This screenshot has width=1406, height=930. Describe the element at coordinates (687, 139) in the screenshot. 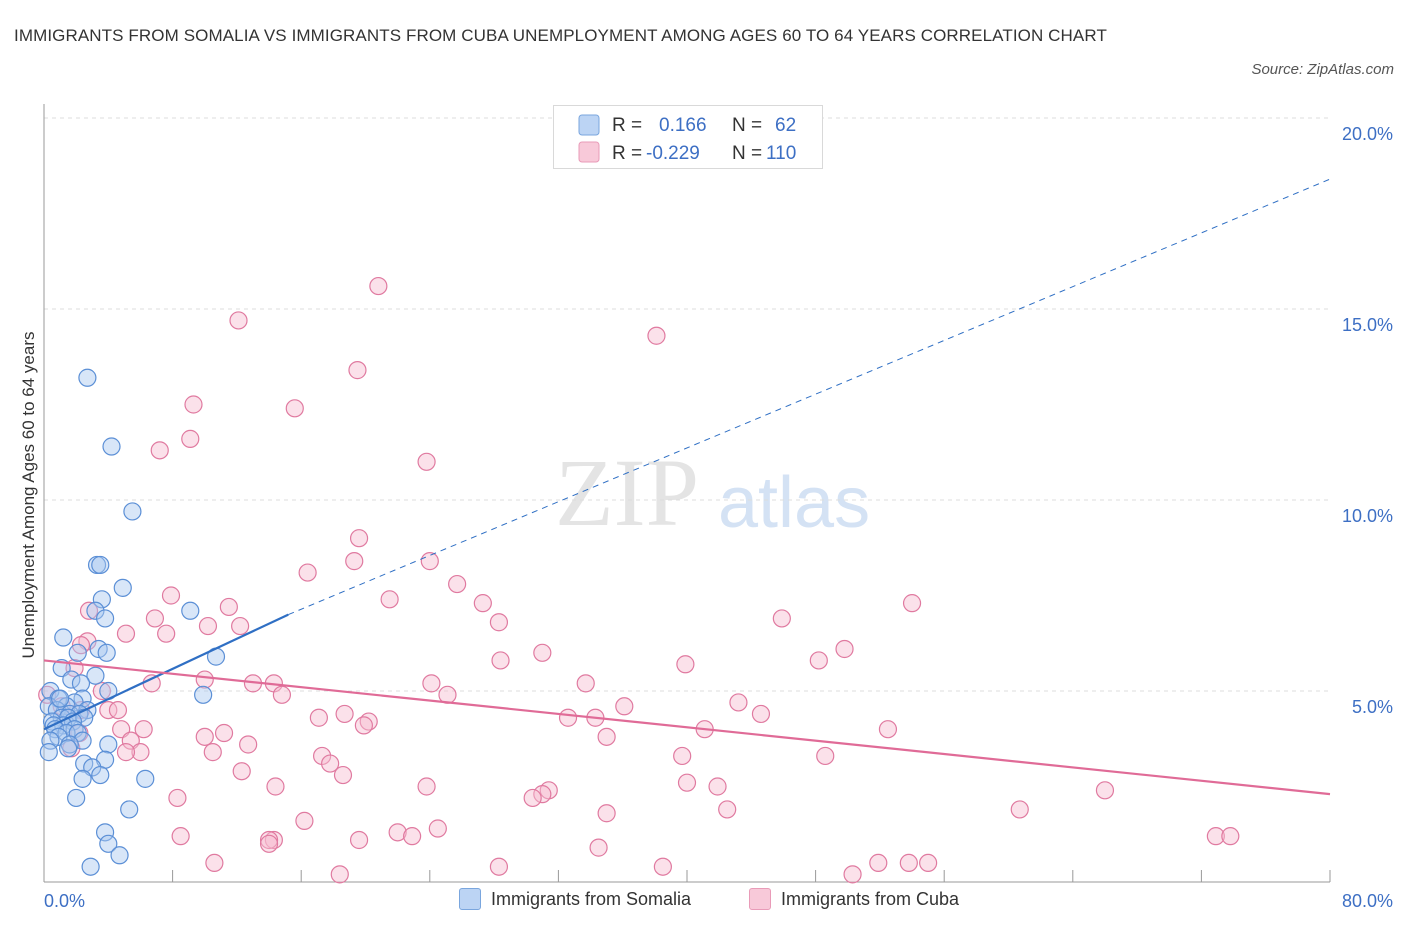

I see `correlation-legend-svg: R = 0.166 N = 62 R = -0.229 N = 110` at that location.